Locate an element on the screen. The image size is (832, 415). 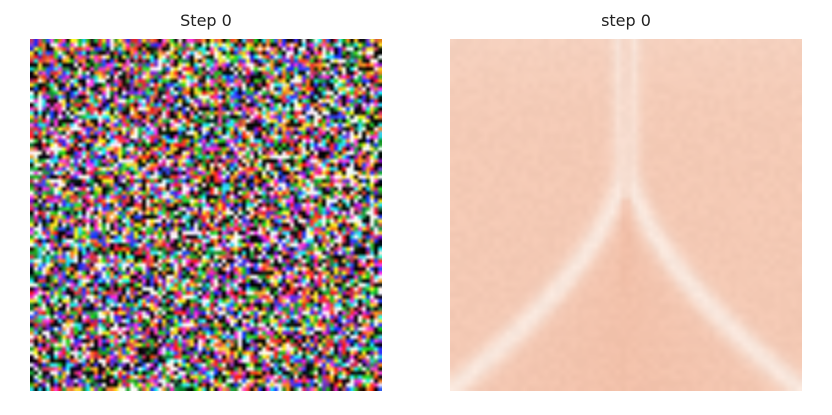
left-panel-title: Step 0 is located at coordinates (206, 20).